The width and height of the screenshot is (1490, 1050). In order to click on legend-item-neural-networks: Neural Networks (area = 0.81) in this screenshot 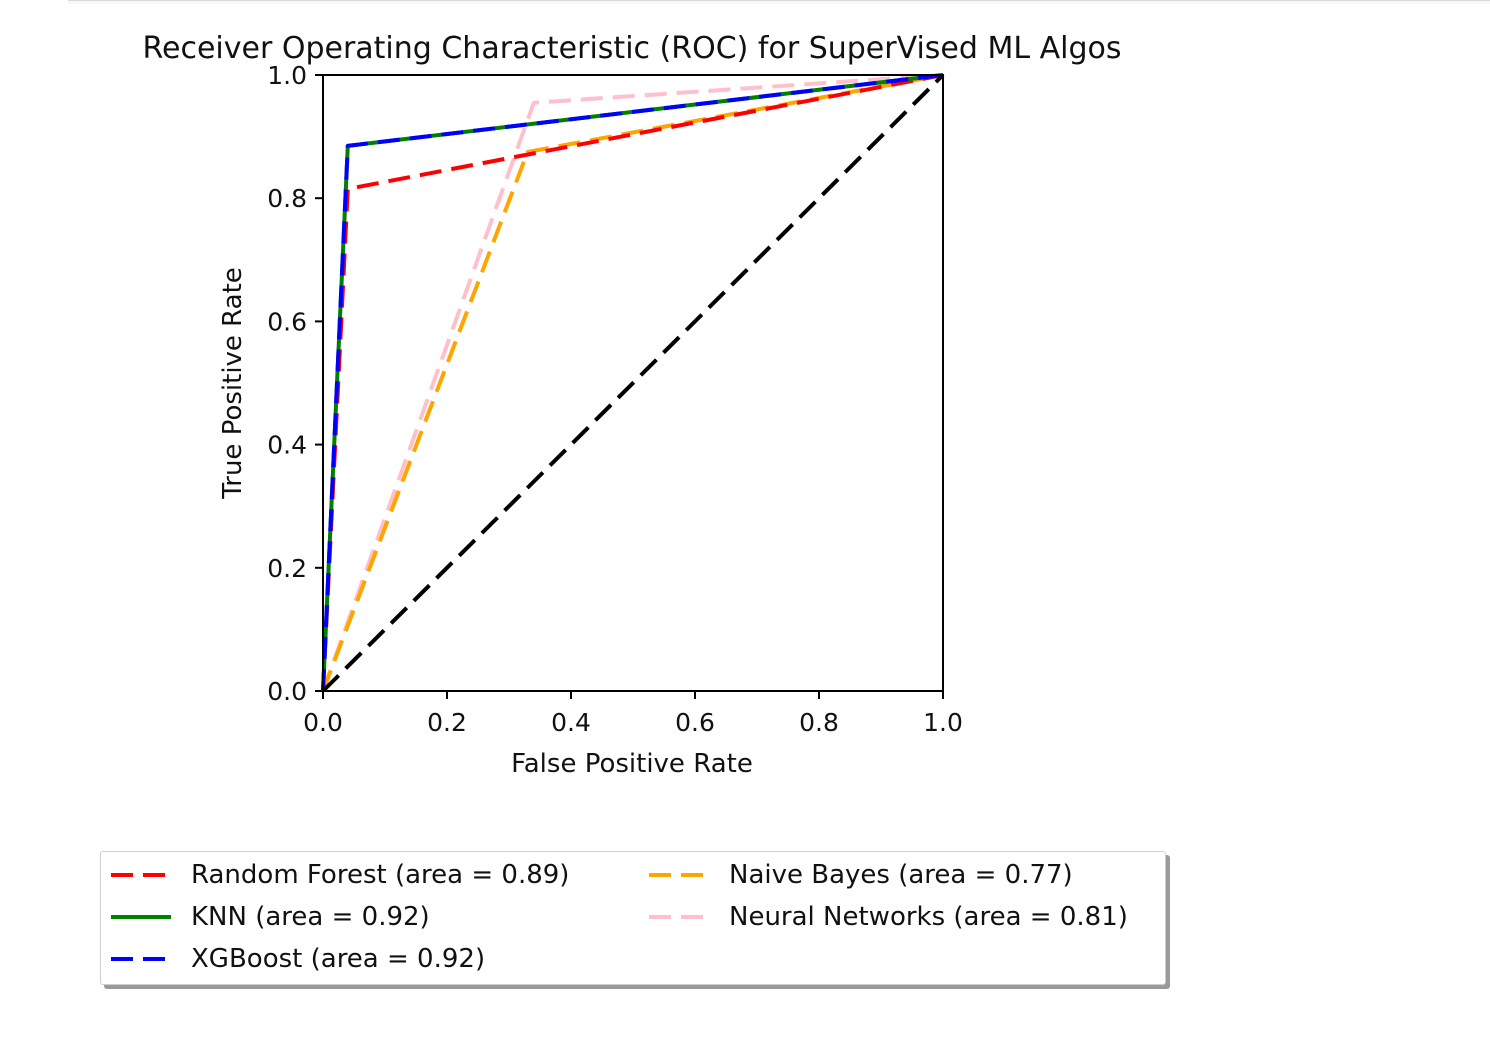, I will do `click(888, 917)`.